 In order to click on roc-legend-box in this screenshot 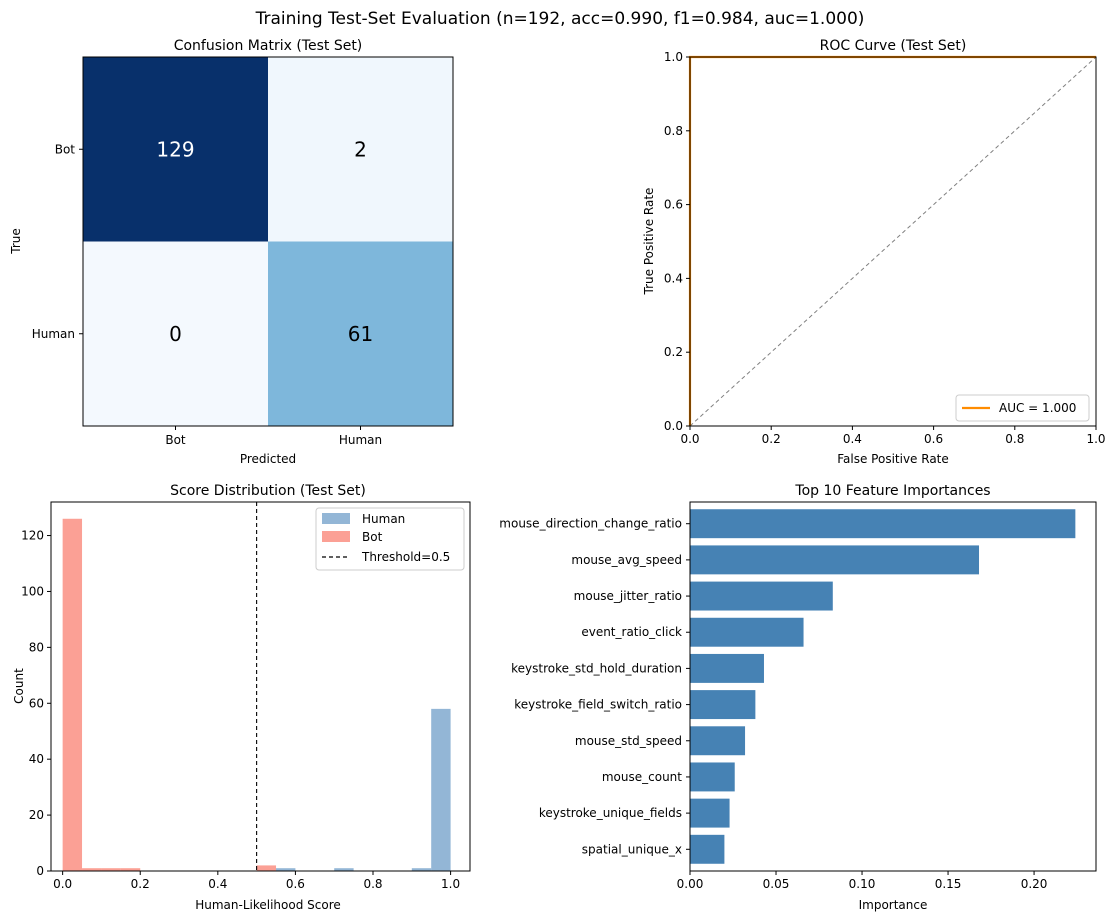, I will do `click(1022, 408)`.